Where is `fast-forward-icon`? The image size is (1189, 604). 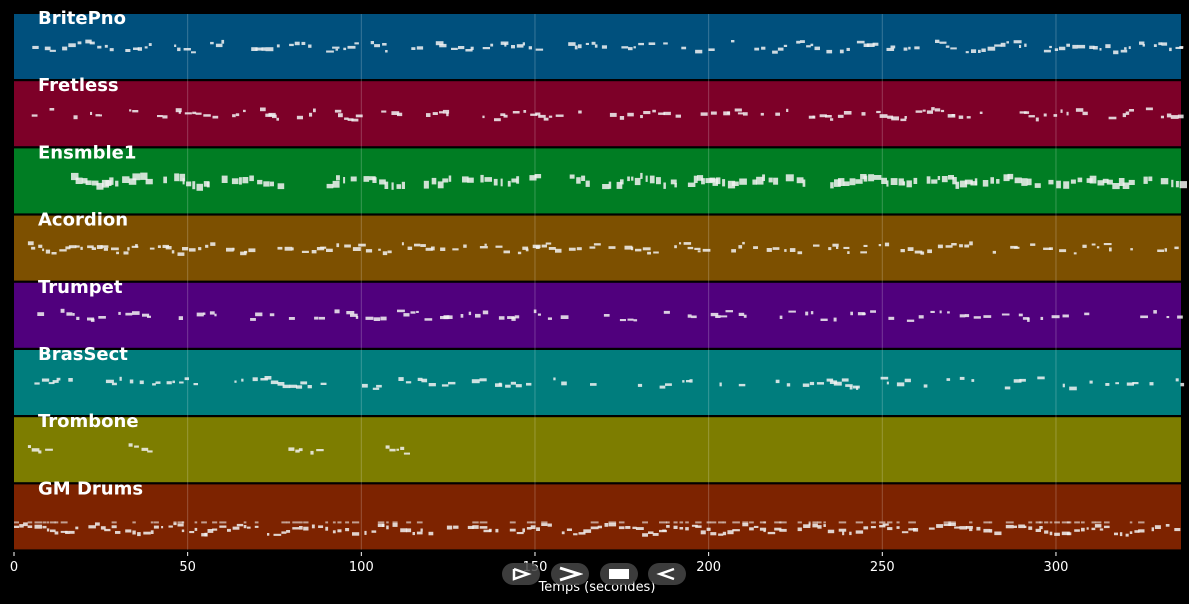
fast-forward-icon is located at coordinates (571, 574).